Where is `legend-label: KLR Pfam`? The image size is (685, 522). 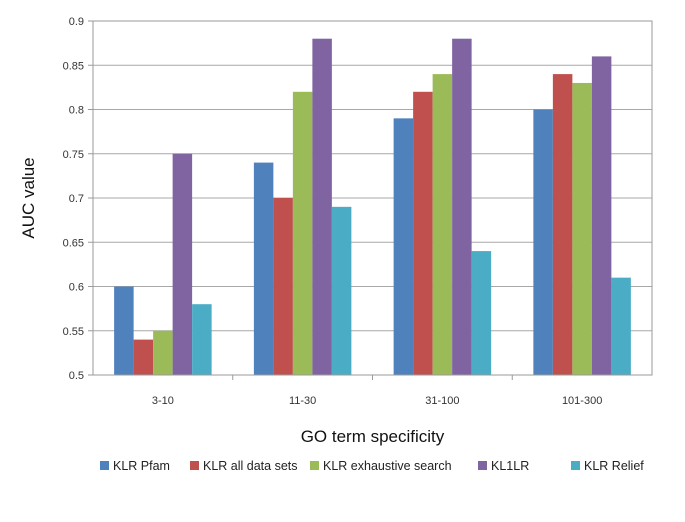 legend-label: KLR Pfam is located at coordinates (141, 466).